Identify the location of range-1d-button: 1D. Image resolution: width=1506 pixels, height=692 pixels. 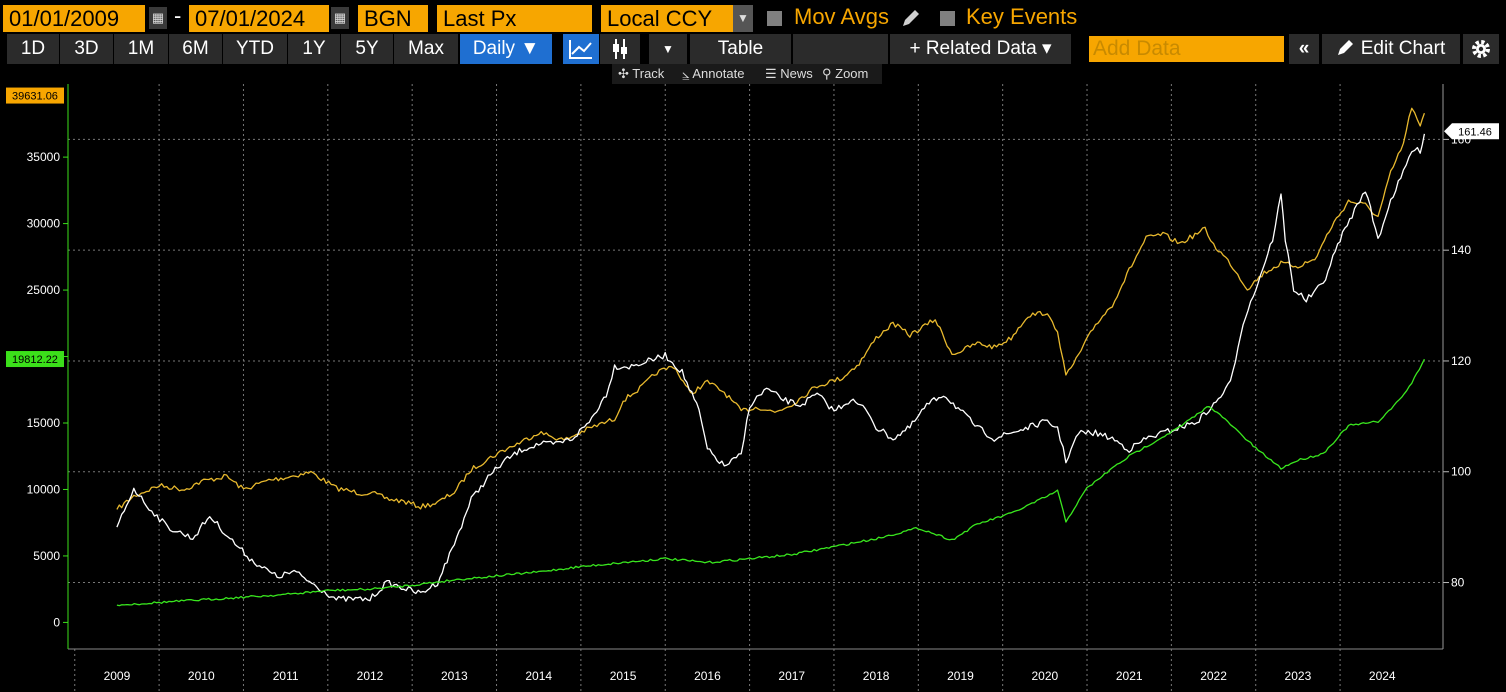
(33, 49).